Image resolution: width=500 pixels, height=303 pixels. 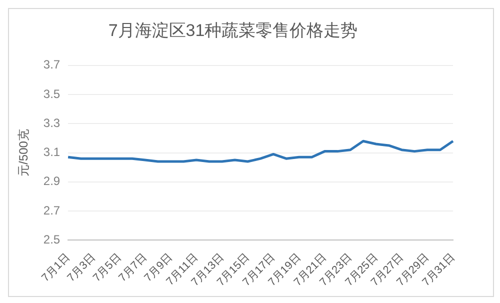 What do you see at coordinates (51, 181) in the screenshot?
I see `y-tick-label: 2.9` at bounding box center [51, 181].